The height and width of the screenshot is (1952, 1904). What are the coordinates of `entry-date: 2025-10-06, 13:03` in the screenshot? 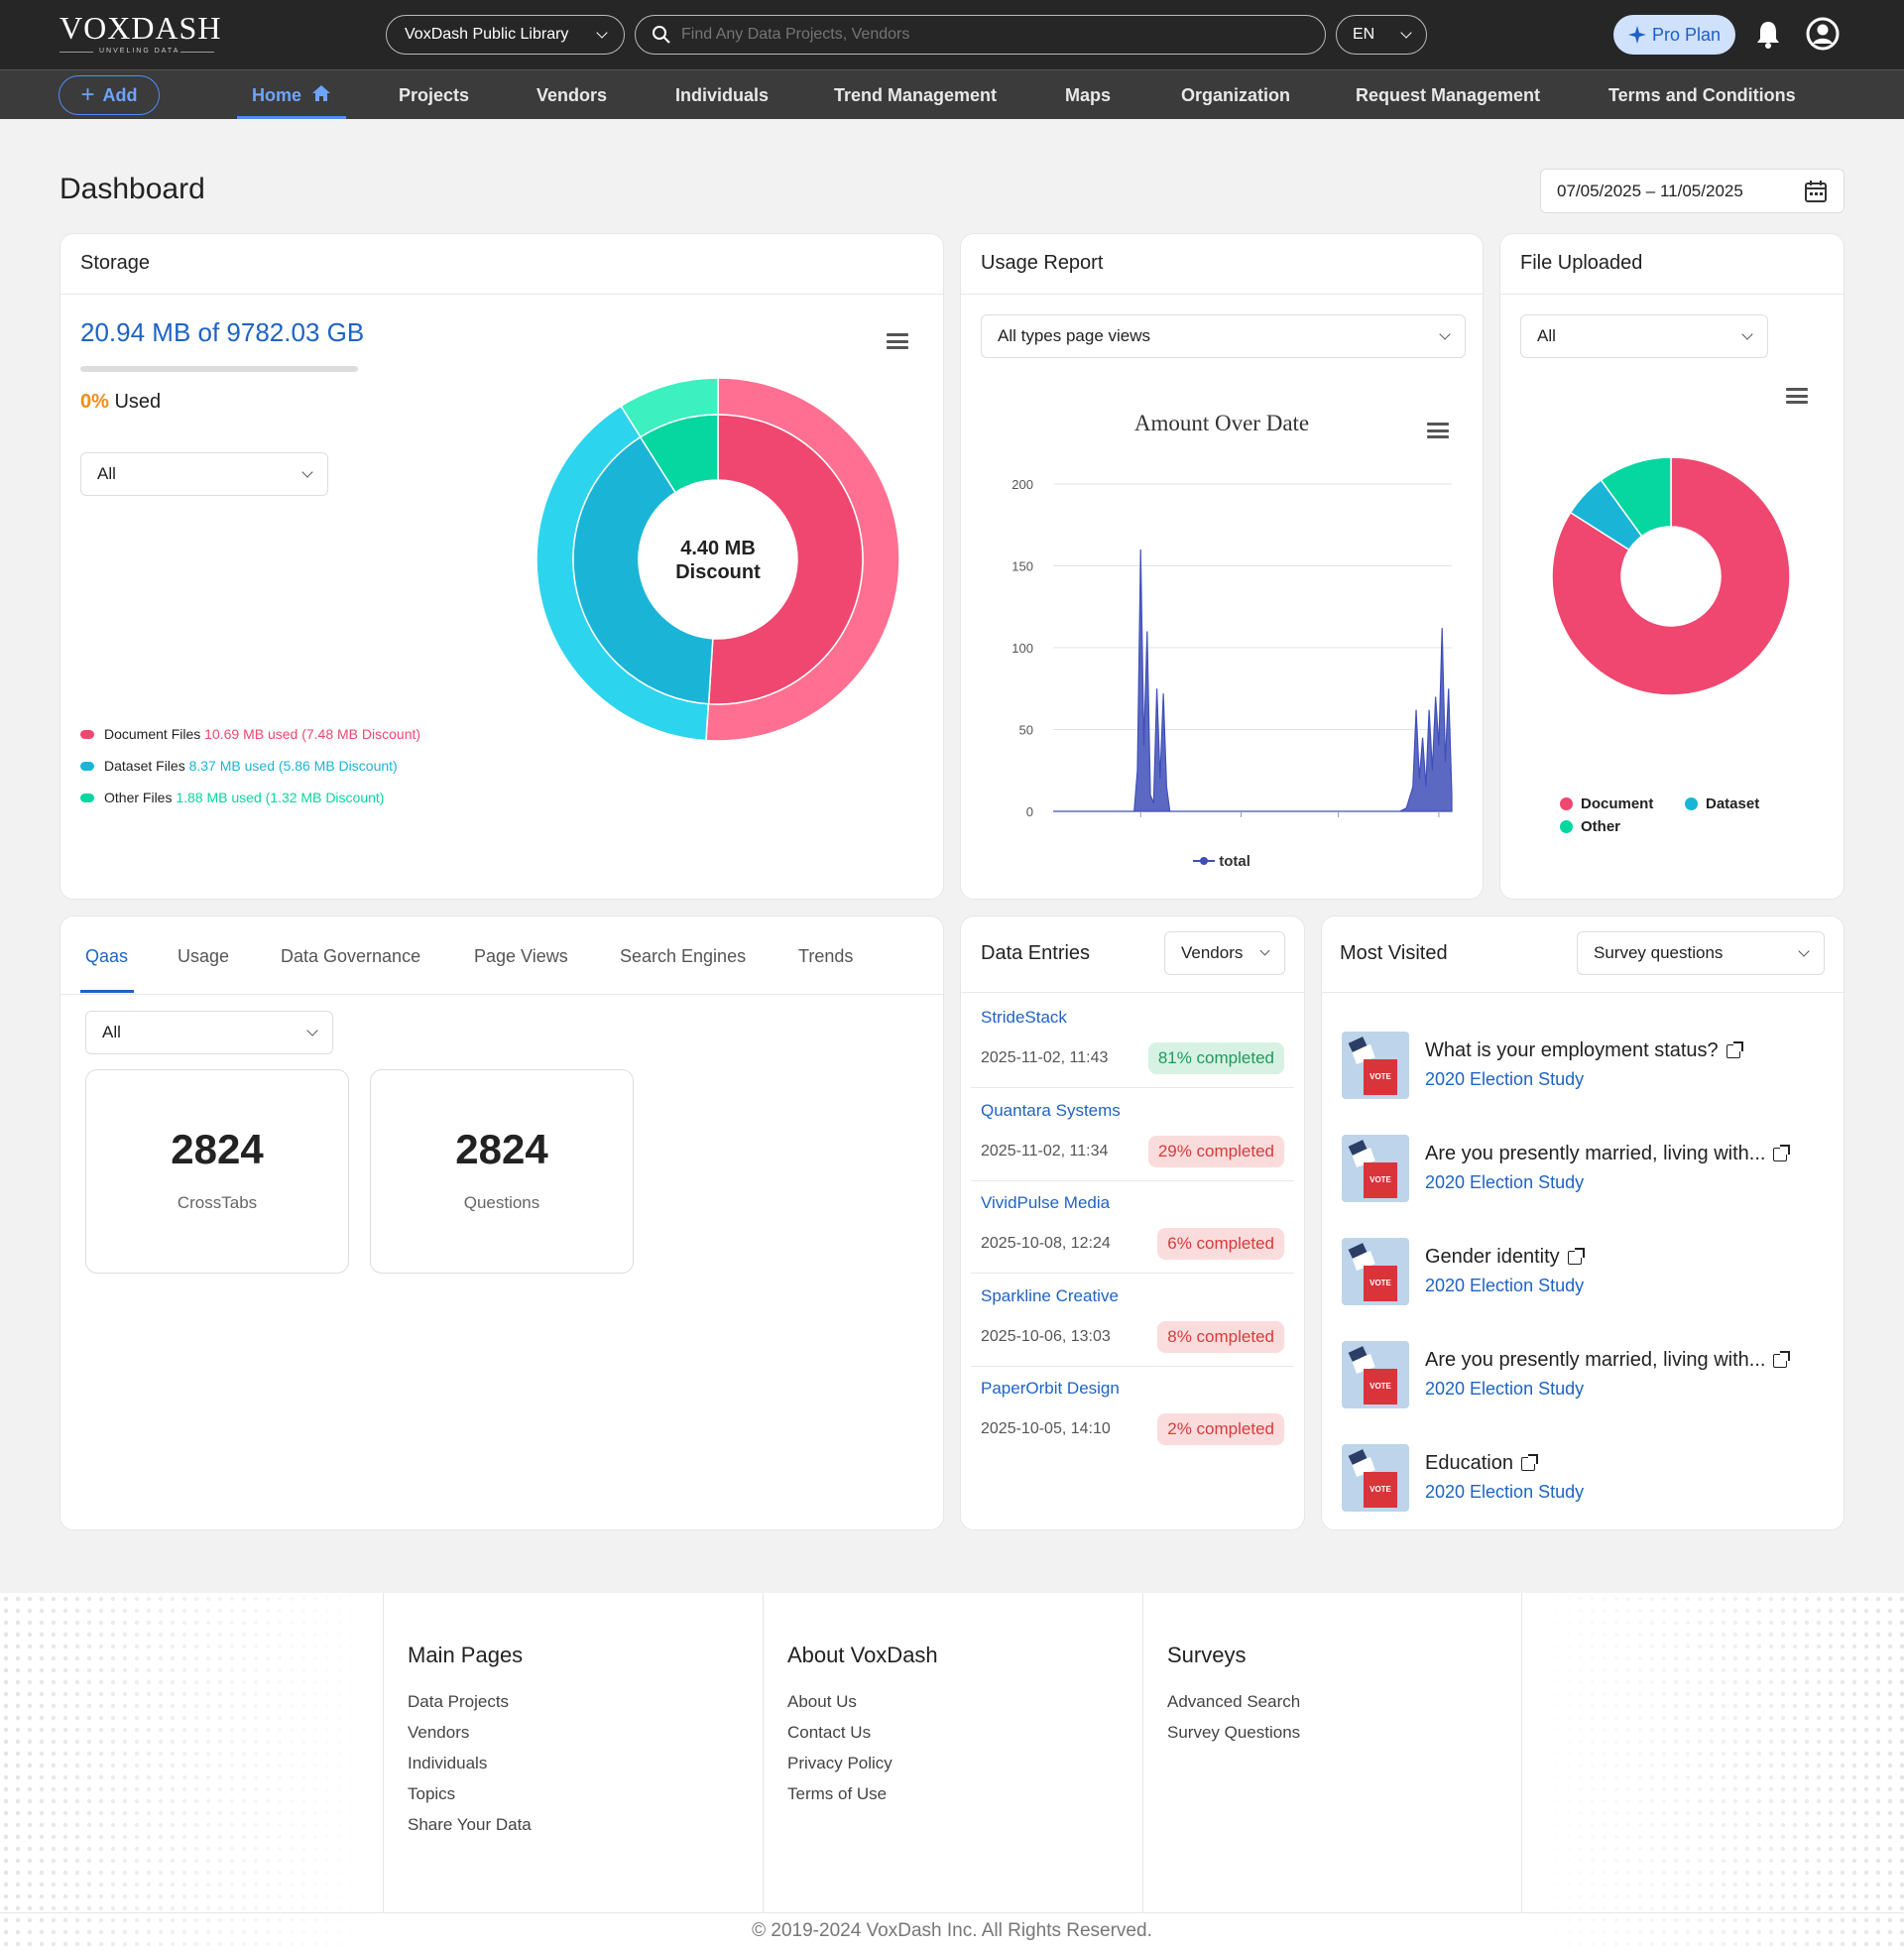 It's located at (1046, 1336).